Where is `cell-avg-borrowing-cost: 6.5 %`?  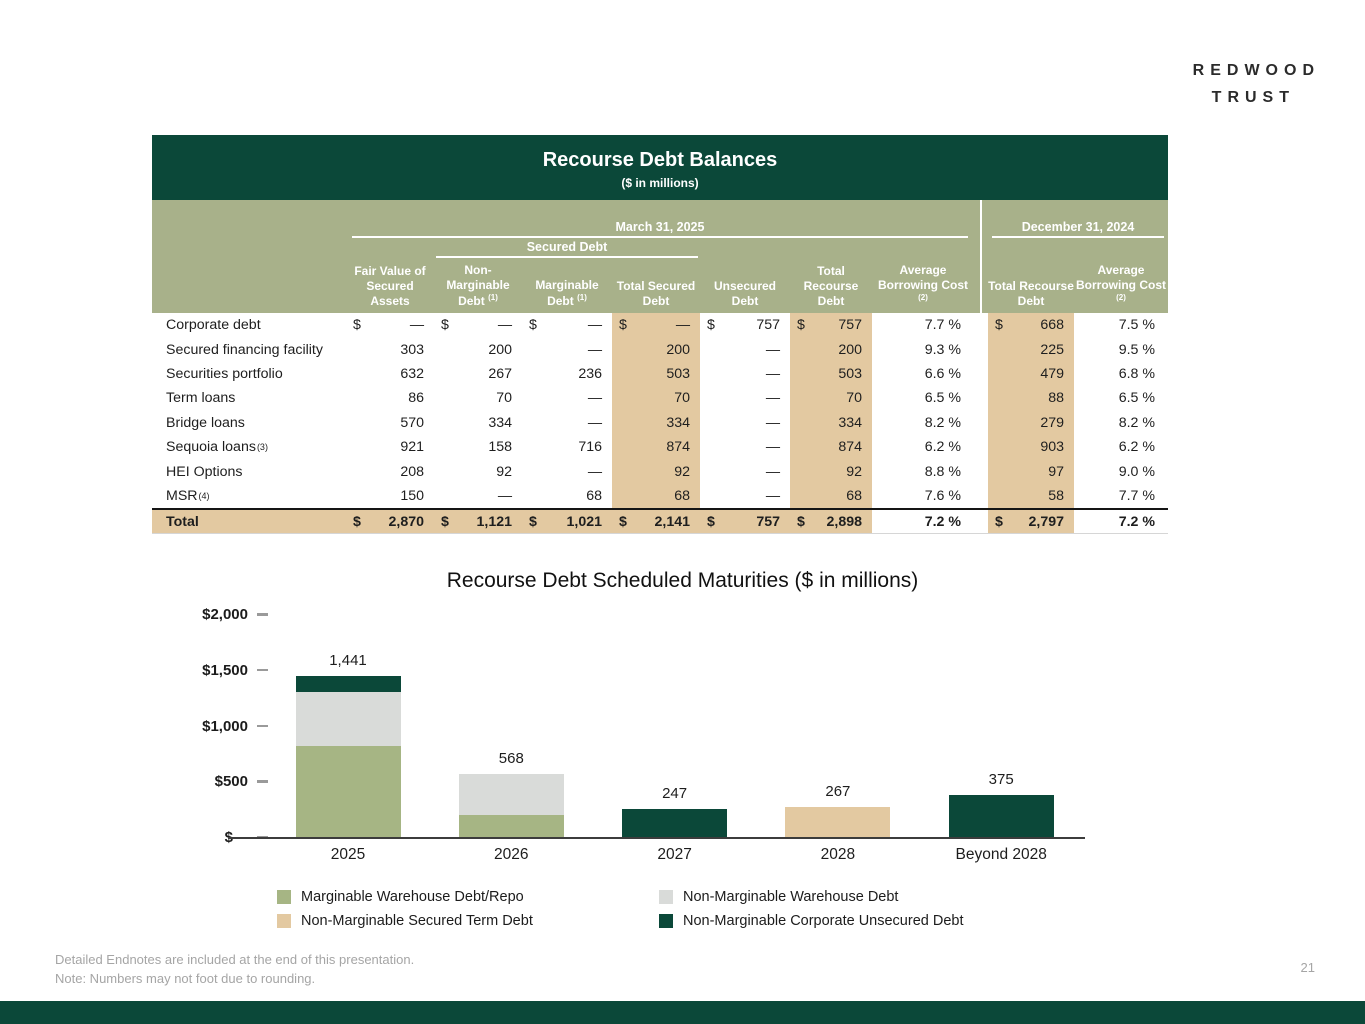
cell-avg-borrowing-cost: 6.5 % is located at coordinates (923, 398).